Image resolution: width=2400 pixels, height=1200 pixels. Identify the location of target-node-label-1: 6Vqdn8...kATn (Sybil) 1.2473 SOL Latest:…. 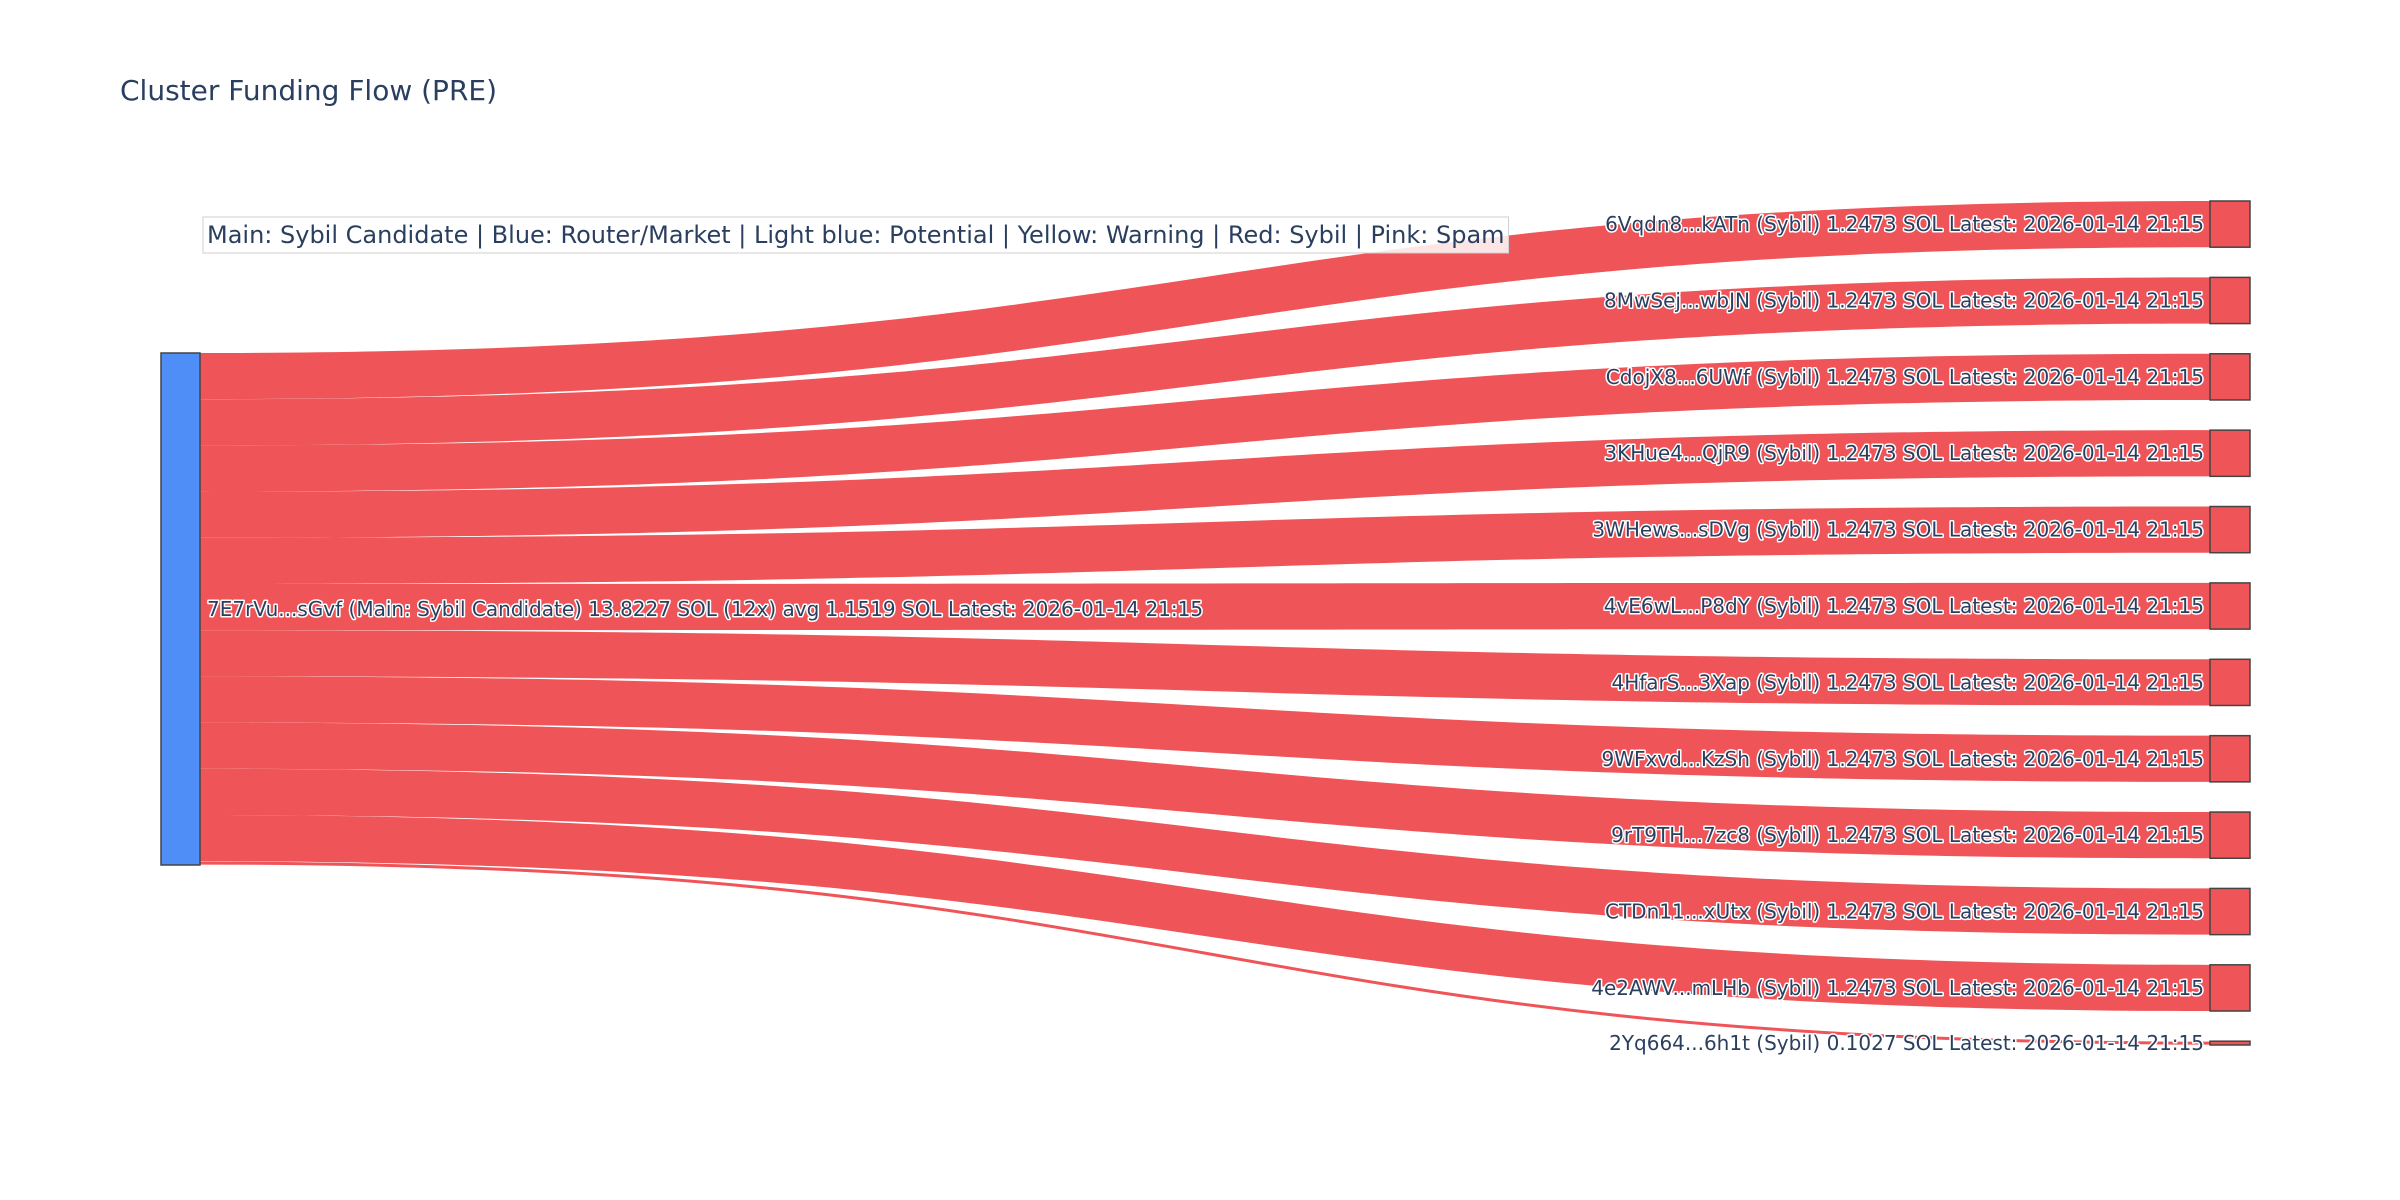
(1904, 224).